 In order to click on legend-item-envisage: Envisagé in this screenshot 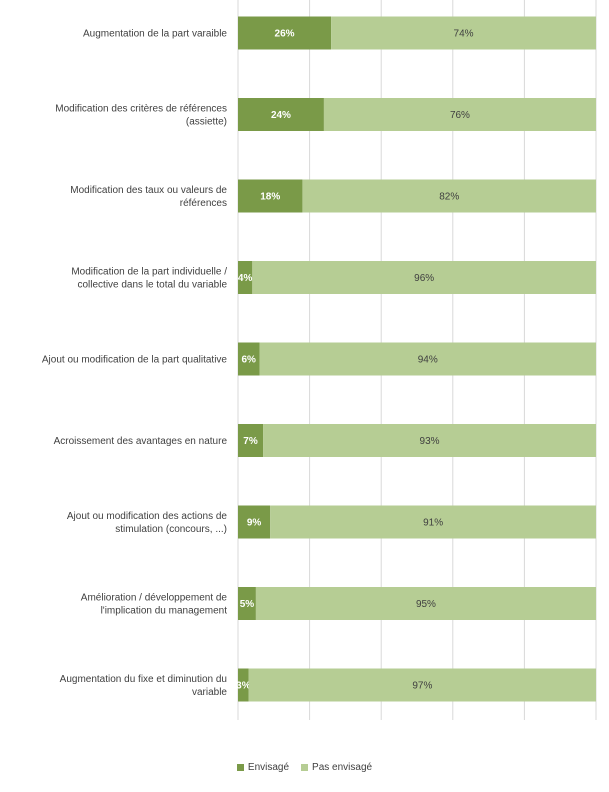, I will do `click(263, 767)`.